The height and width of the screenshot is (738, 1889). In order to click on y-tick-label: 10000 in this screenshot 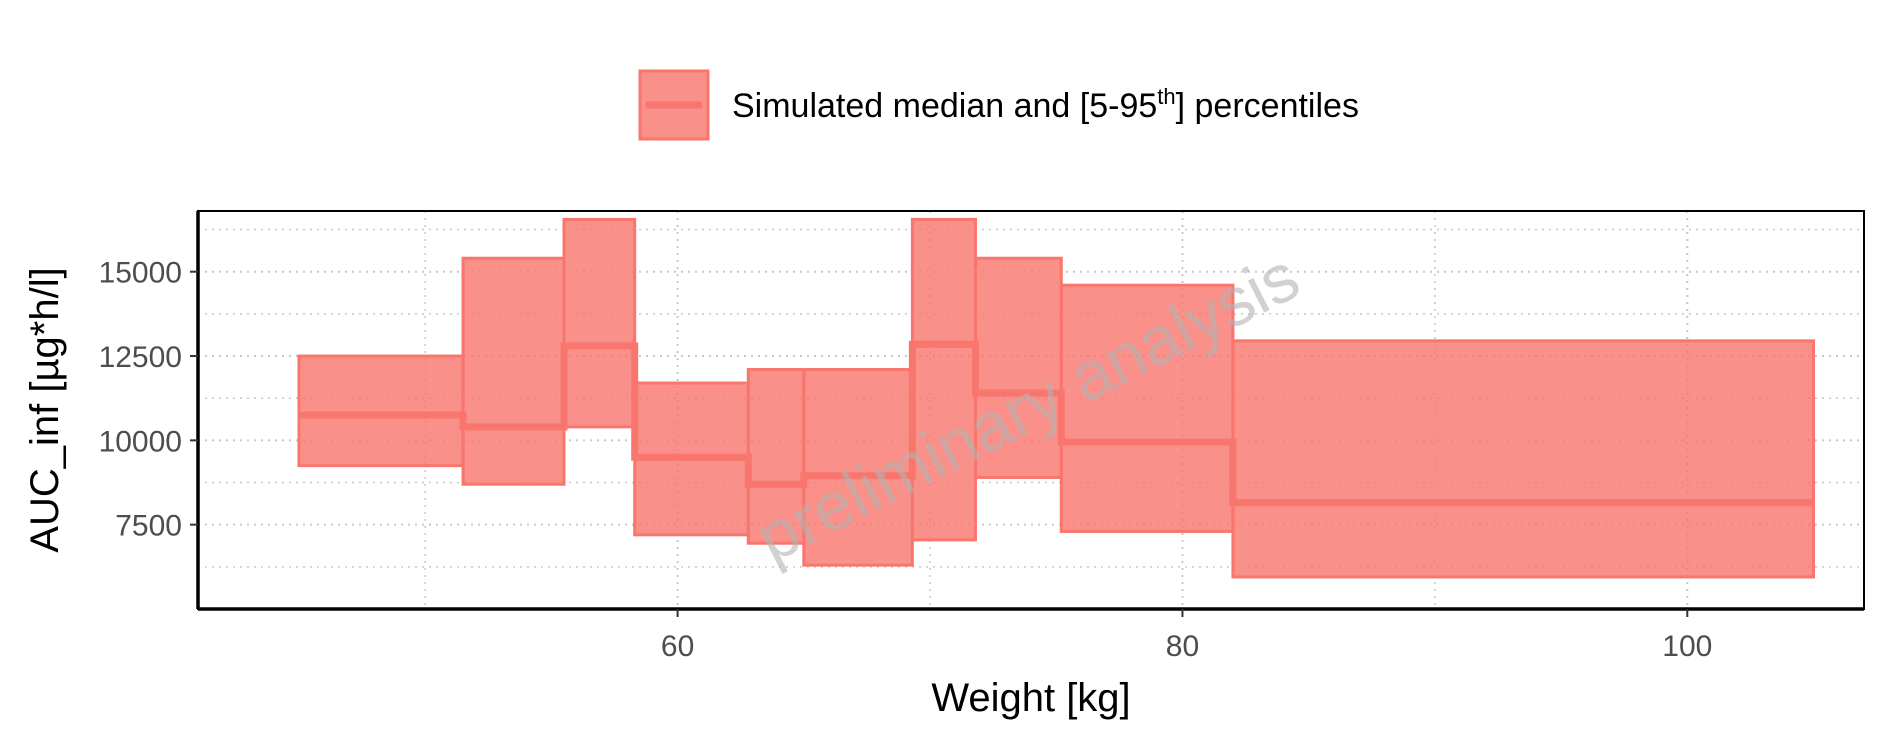, I will do `click(140, 441)`.